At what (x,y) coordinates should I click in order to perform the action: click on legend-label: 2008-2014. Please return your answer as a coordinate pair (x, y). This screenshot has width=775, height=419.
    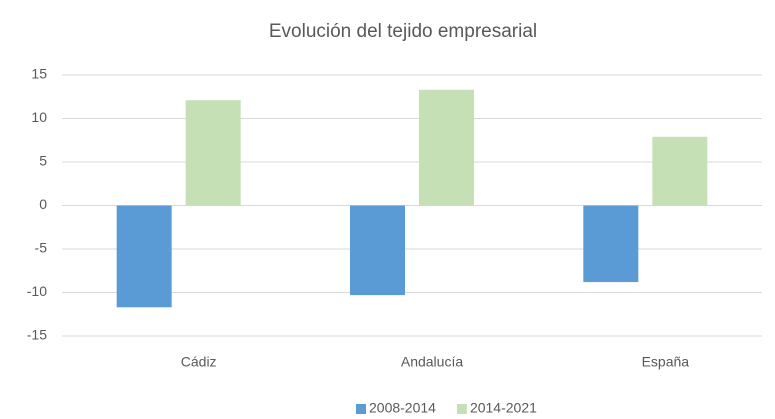
    Looking at the image, I should click on (402, 408).